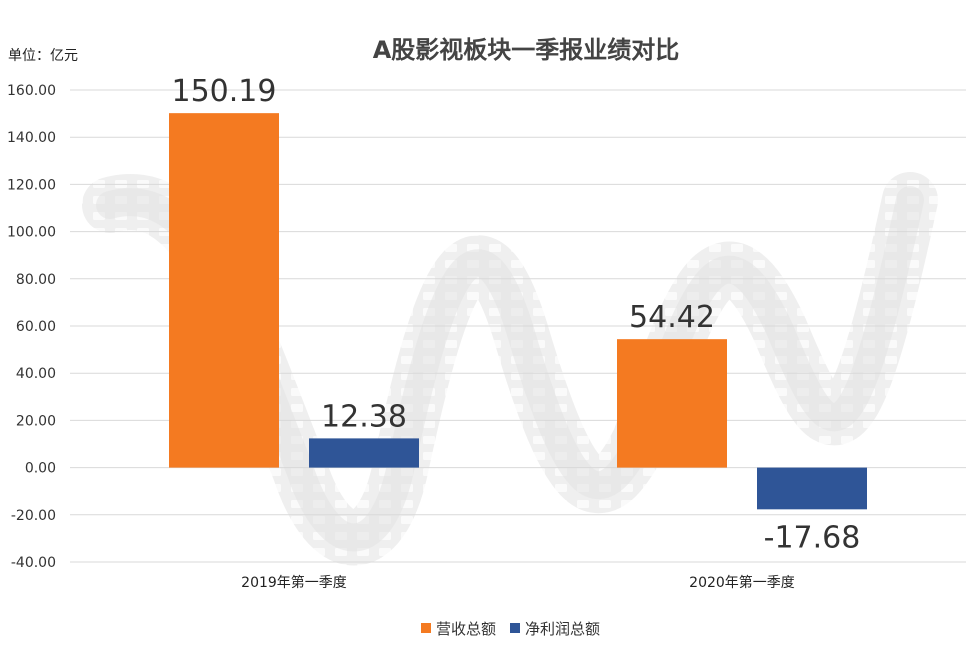 The width and height of the screenshot is (976, 652). What do you see at coordinates (526, 50) in the screenshot?
I see `chart-title: A股影视板块一季报业绩对比` at bounding box center [526, 50].